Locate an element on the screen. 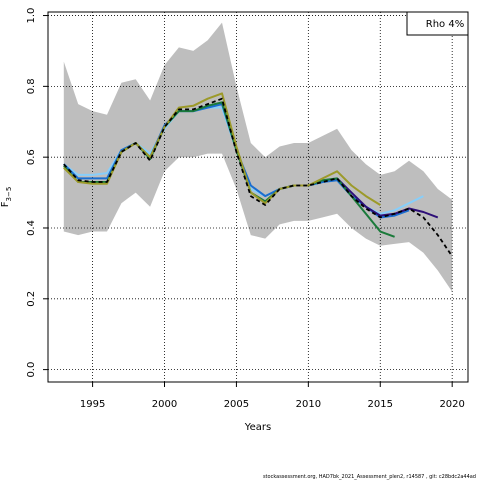 This screenshot has width=480, height=480. y-tick-label: 0.4 is located at coordinates (31, 228).